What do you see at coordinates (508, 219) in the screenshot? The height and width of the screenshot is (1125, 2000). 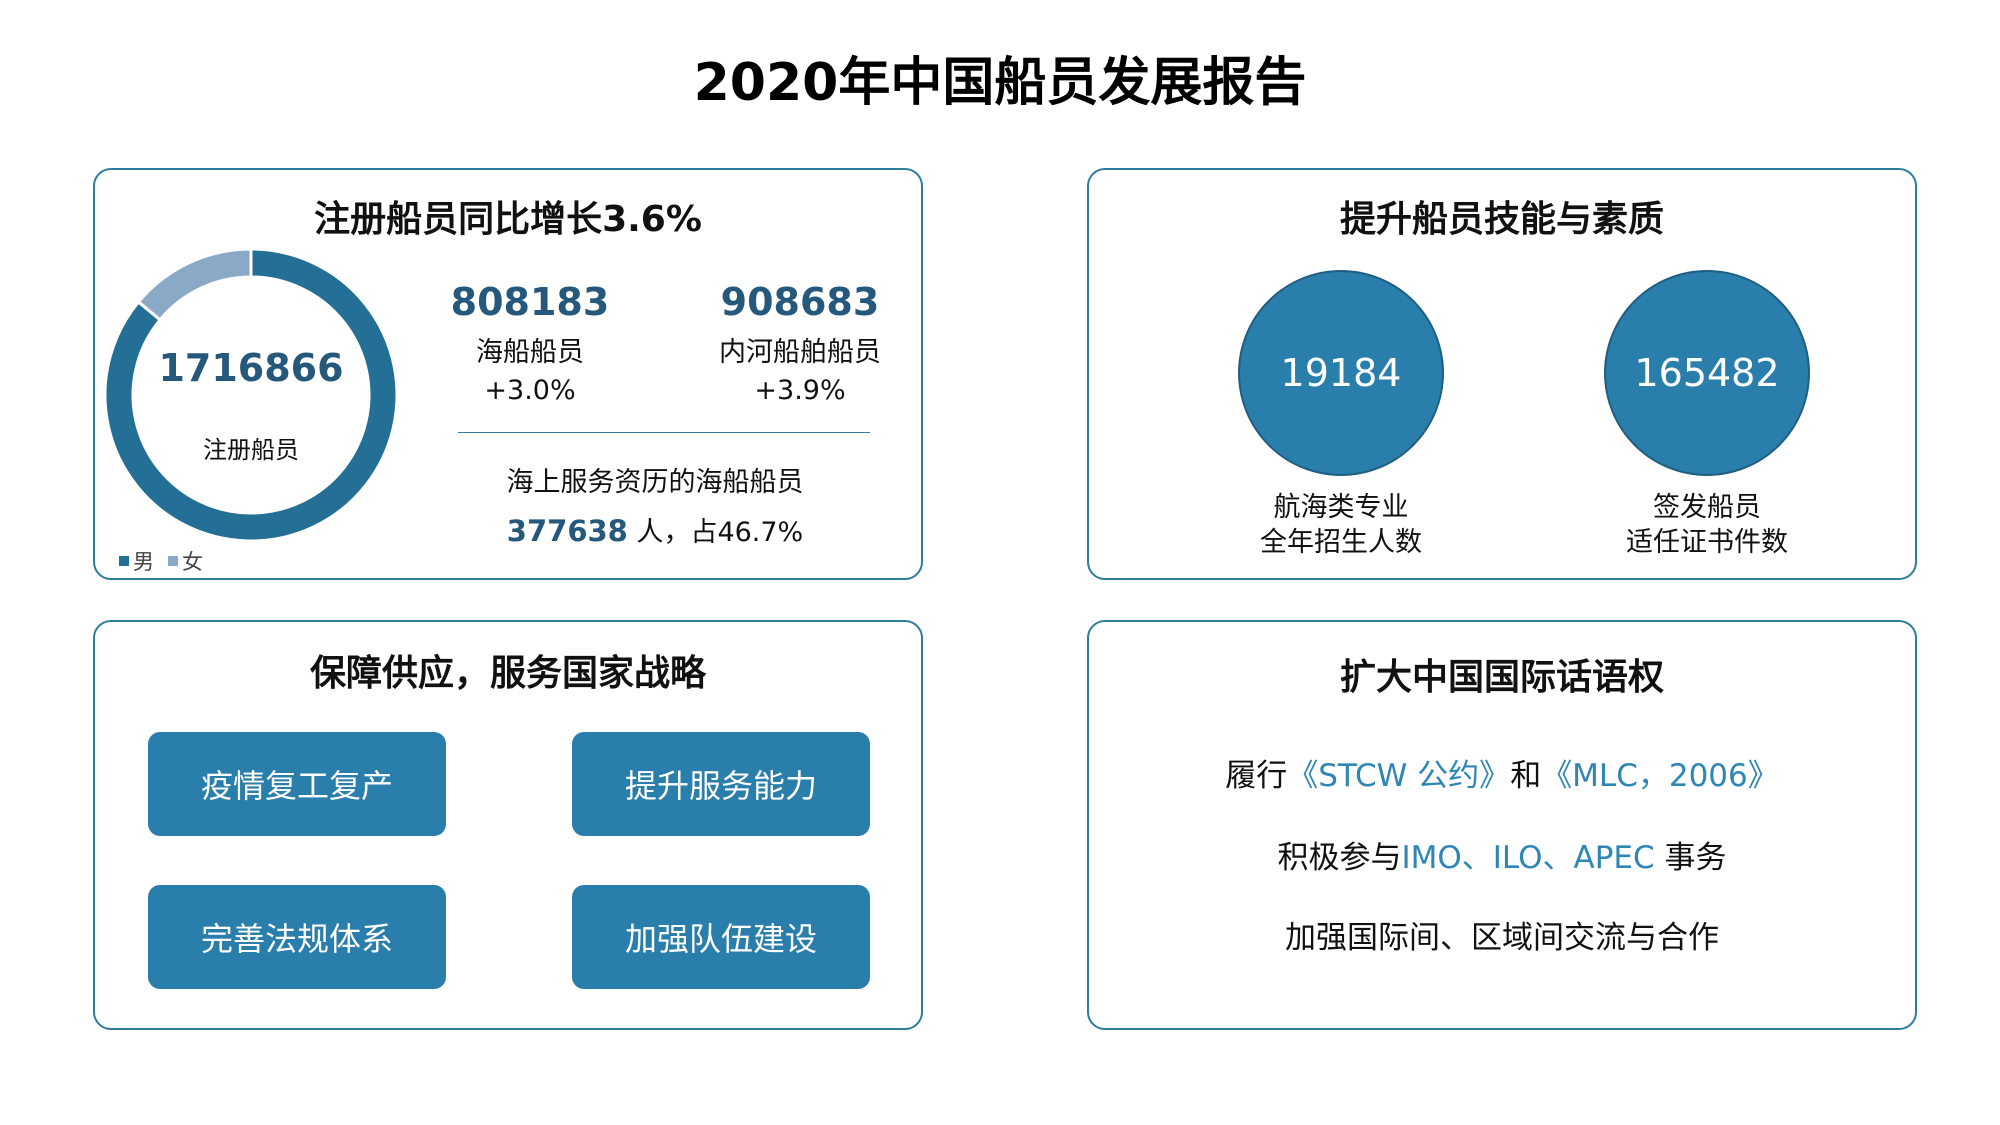 I see `registered-crew-title: 注册船员同比增长3.6%` at bounding box center [508, 219].